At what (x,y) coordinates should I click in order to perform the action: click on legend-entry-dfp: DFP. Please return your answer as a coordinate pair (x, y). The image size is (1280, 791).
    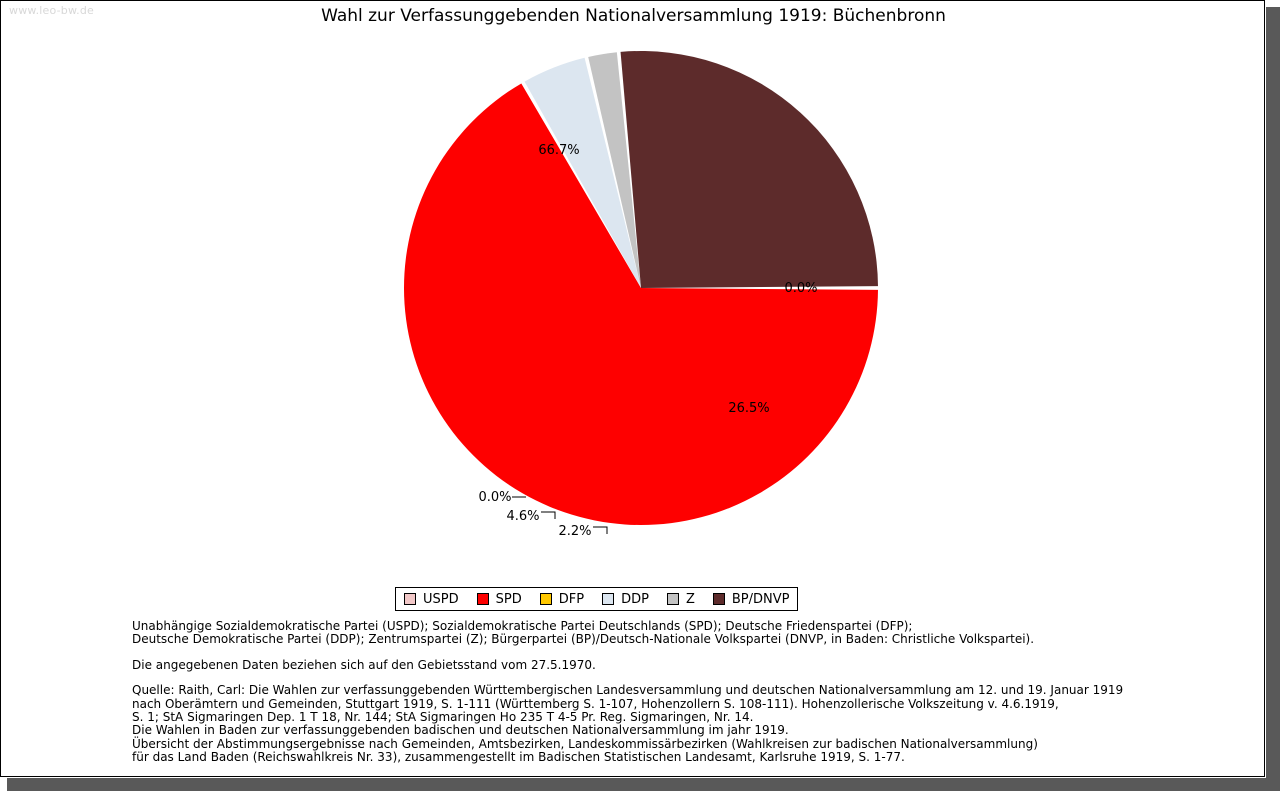
    Looking at the image, I should click on (562, 599).